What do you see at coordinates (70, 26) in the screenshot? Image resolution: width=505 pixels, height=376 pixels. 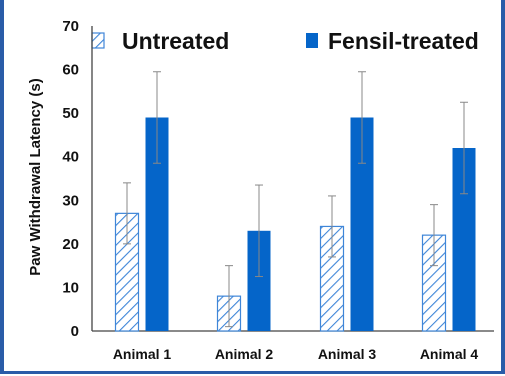 I see `y-tick-label: 70` at bounding box center [70, 26].